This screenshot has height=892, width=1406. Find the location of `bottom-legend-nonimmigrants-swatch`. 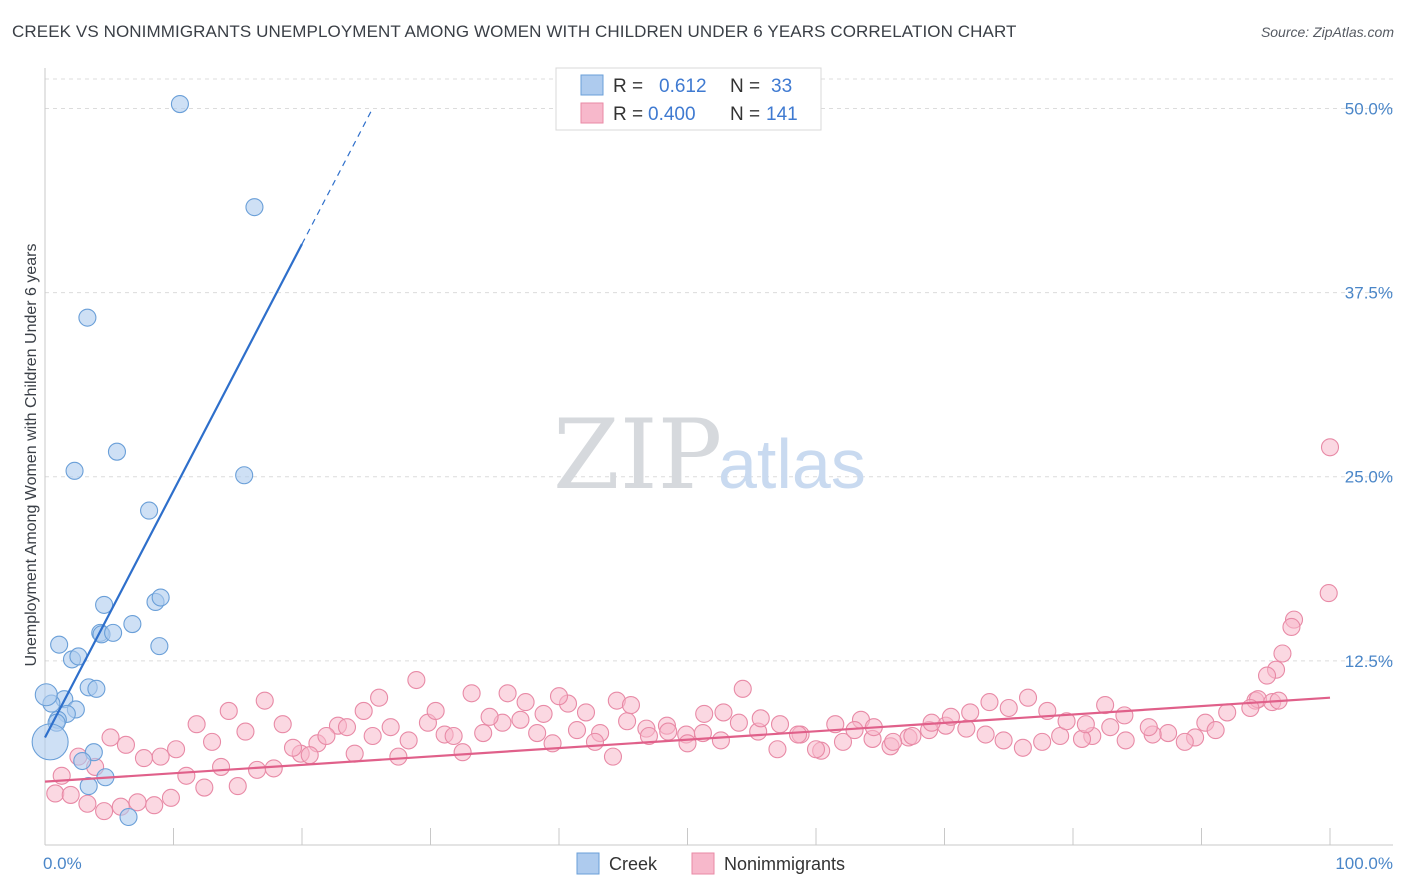

bottom-legend-nonimmigrants-swatch is located at coordinates (703, 863).